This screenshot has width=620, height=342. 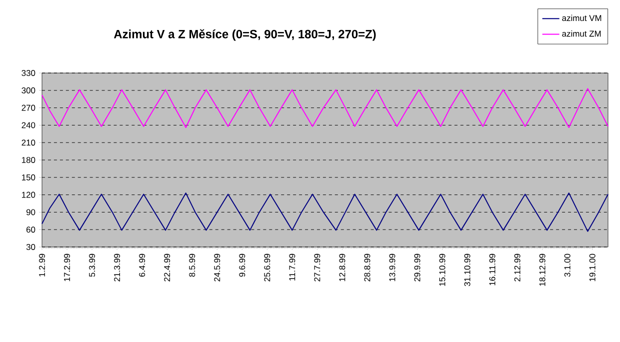 I want to click on x-tick-label: 25.6.99, so click(x=267, y=268).